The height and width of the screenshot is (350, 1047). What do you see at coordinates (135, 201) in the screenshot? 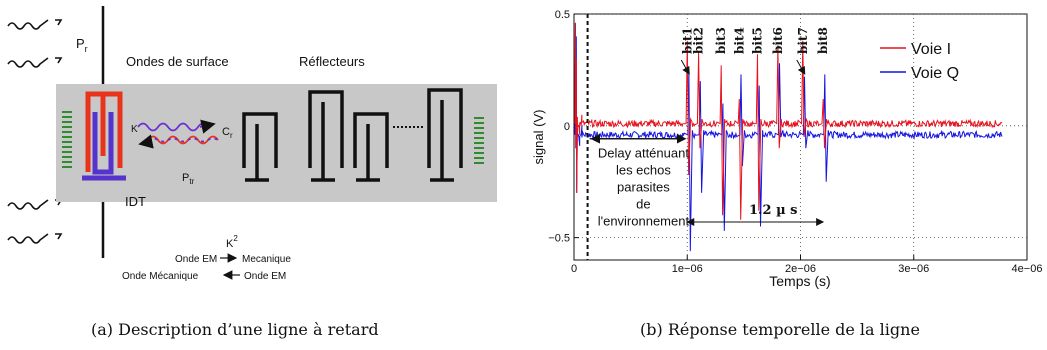
I see `label-idt: IDT` at bounding box center [135, 201].